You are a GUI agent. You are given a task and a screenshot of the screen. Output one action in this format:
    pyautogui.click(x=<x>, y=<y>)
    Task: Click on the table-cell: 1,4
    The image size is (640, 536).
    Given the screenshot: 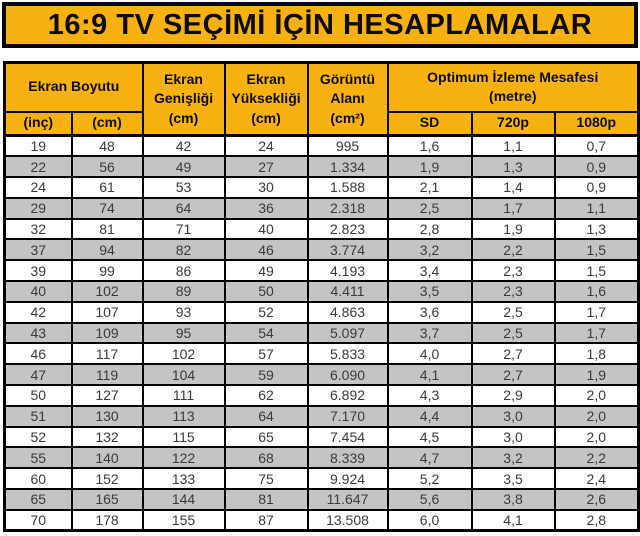 What is the action you would take?
    pyautogui.click(x=513, y=187)
    